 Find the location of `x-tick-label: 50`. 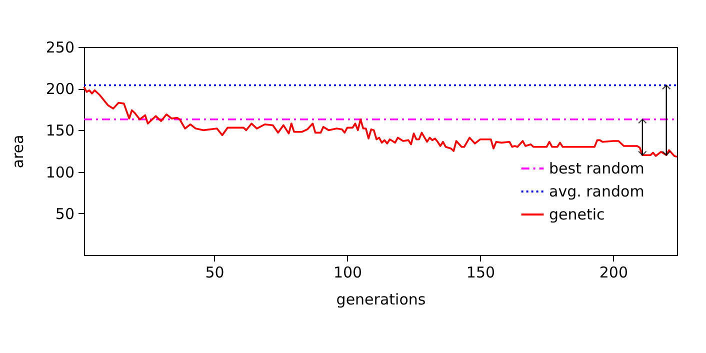

x-tick-label: 50 is located at coordinates (214, 273).